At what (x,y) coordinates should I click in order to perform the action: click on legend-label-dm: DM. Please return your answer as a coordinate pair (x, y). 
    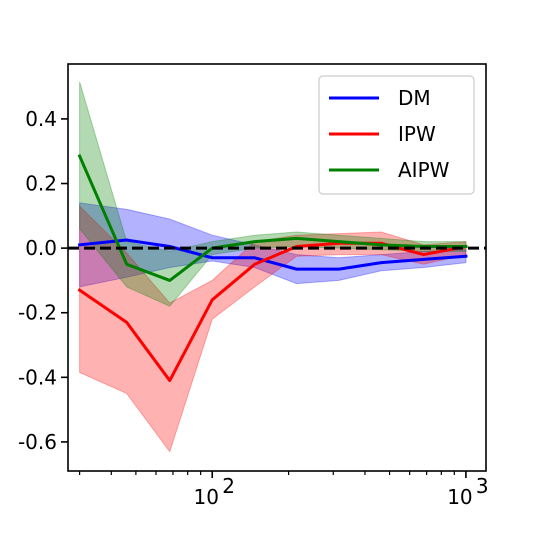
    Looking at the image, I should click on (414, 98).